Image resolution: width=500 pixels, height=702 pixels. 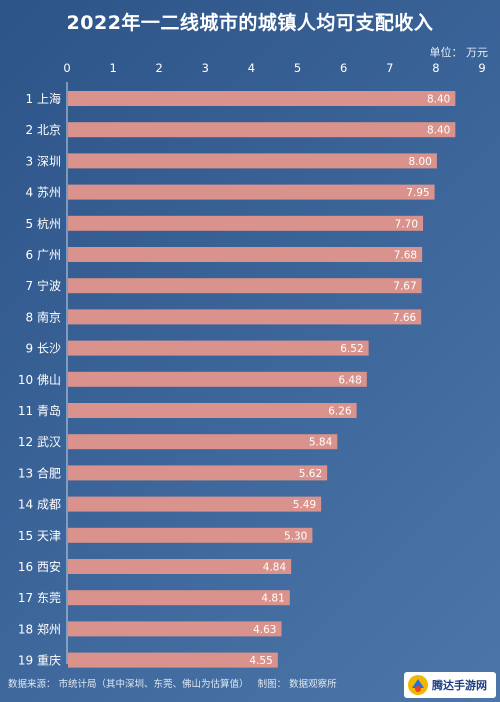 I want to click on data-label: 7.67, so click(x=404, y=287).